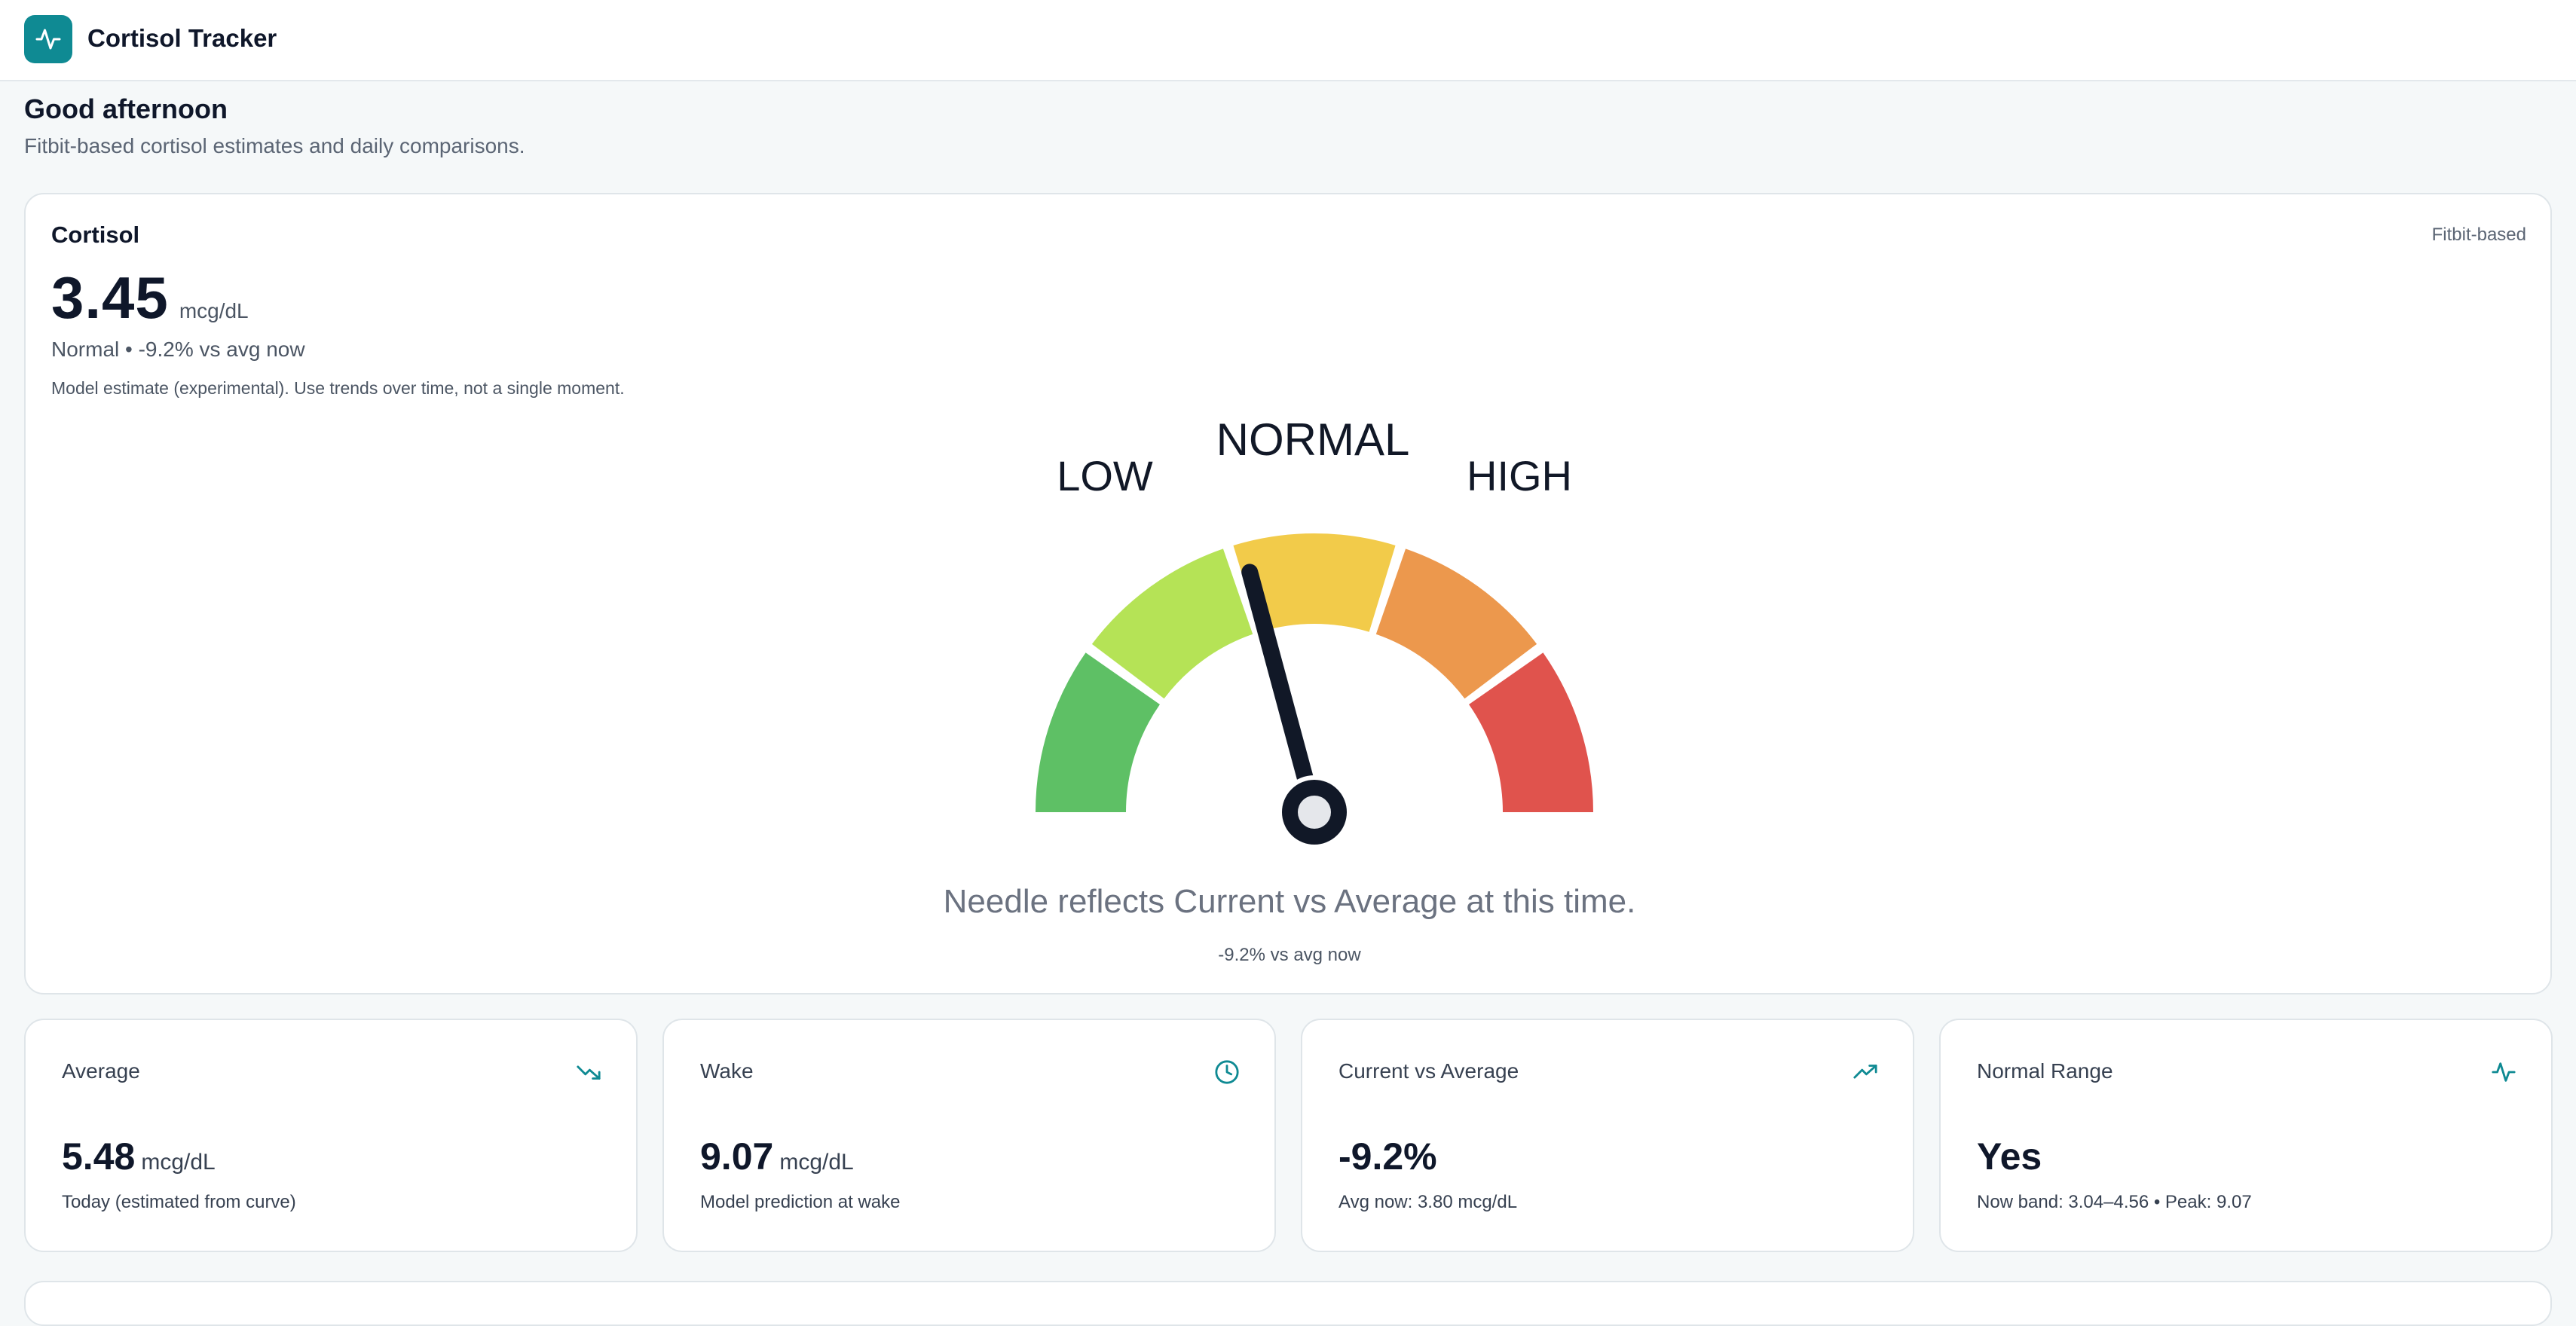  I want to click on stat-value-row: Yes, so click(2012, 1156).